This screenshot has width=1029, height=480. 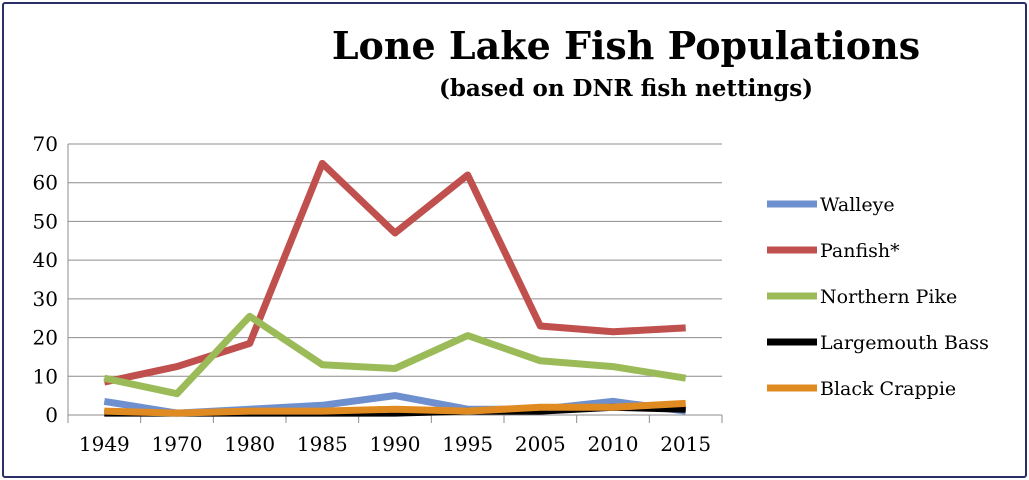 What do you see at coordinates (626, 45) in the screenshot?
I see `chart-title: Lone Lake Fish Populations` at bounding box center [626, 45].